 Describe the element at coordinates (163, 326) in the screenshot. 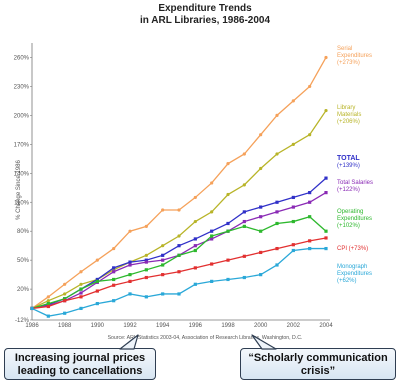

I see `x-tick-label: 1994` at that location.